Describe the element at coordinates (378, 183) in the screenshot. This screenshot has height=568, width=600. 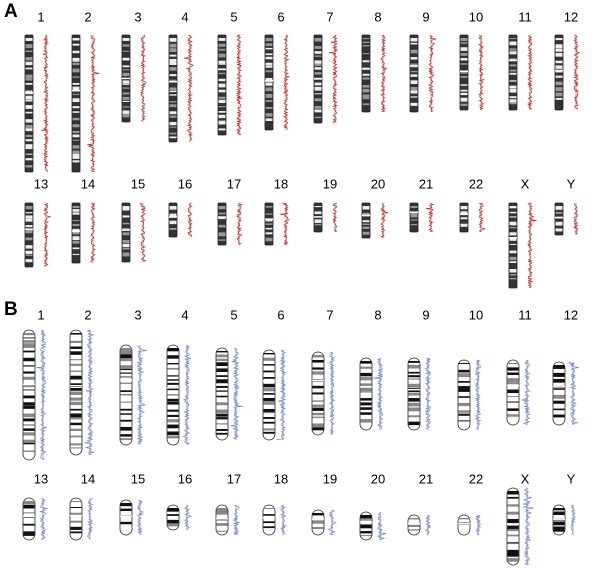
I see `chromosome-label: 20` at that location.